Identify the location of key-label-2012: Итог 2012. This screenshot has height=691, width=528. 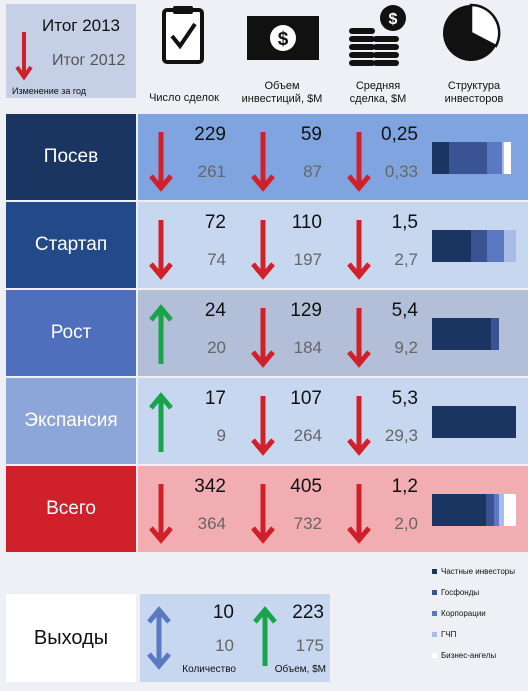
(89, 60).